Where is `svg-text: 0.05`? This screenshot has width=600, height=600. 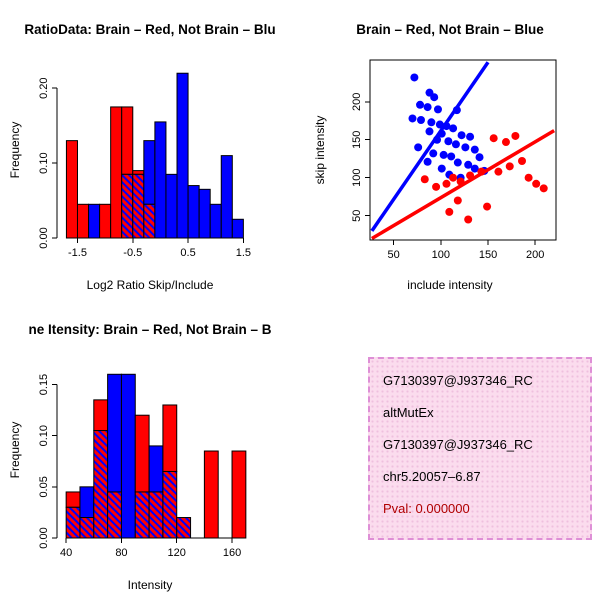
svg-text: 0.05 is located at coordinates (44, 486).